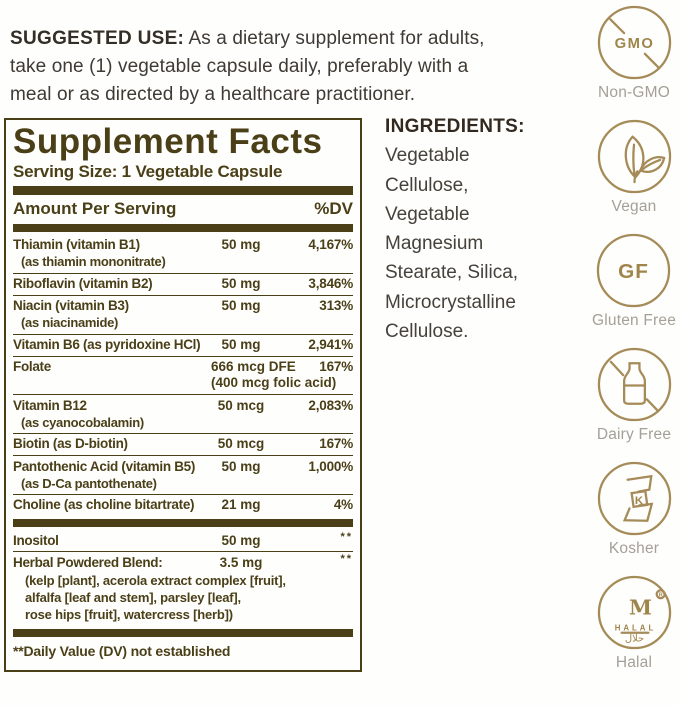 This screenshot has width=679, height=706. Describe the element at coordinates (32, 367) in the screenshot. I see `nutrient-name: Folate` at that location.